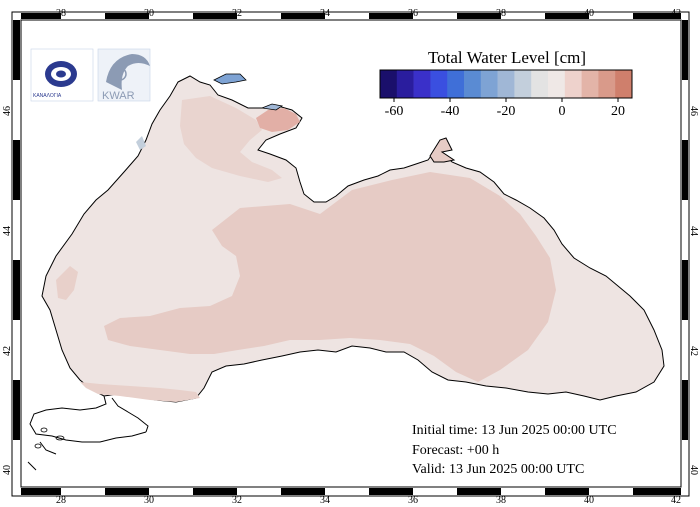  I want to click on y-tick-right-40: 40, so click(693, 470).